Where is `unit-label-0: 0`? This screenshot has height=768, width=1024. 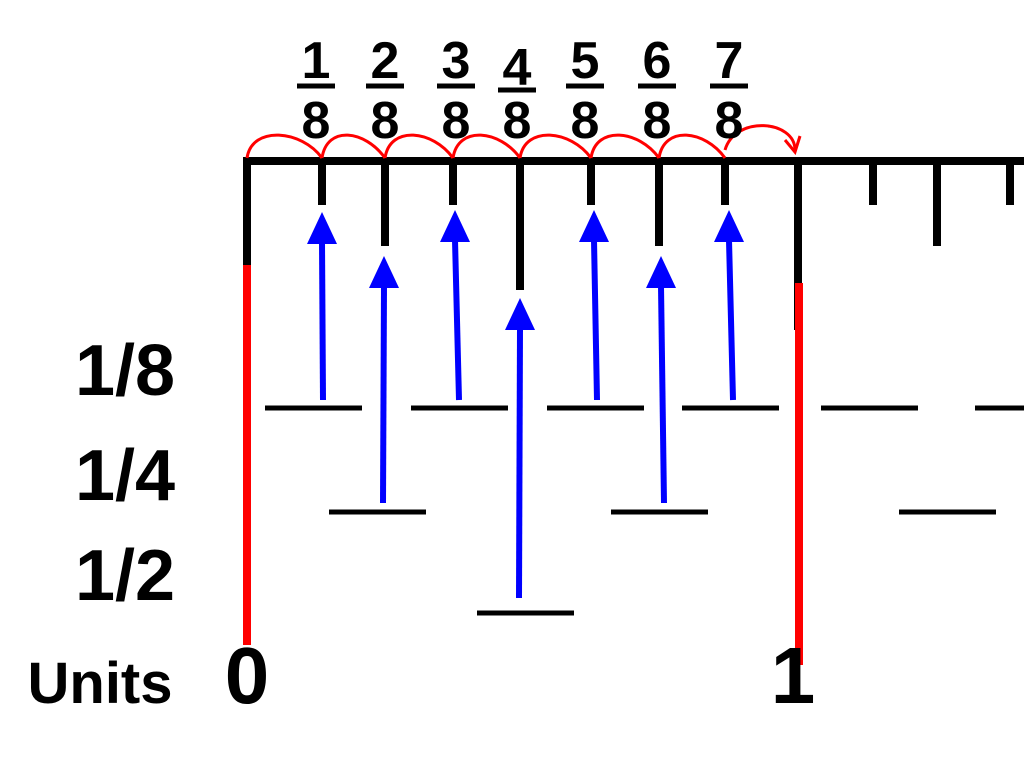 unit-label-0: 0 is located at coordinates (247, 675).